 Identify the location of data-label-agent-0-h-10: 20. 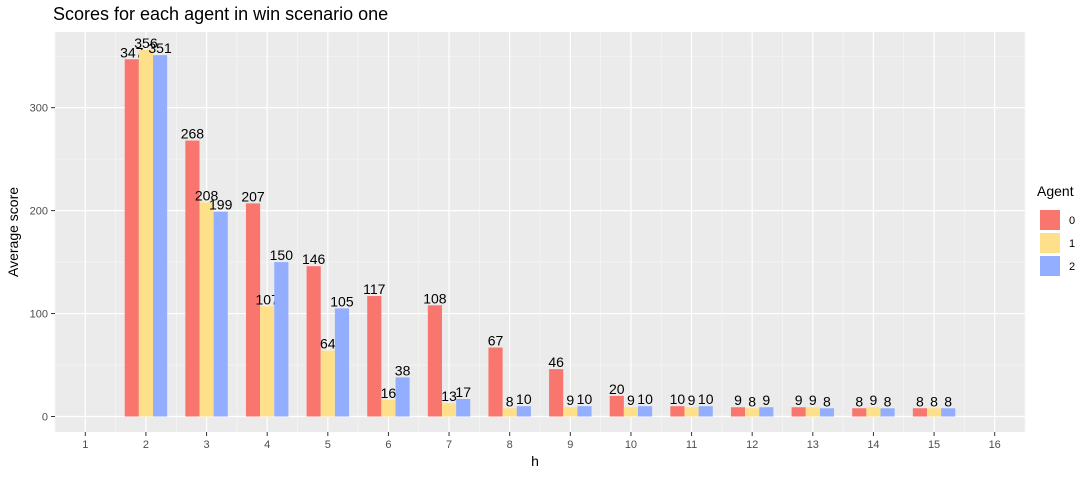
(617, 389).